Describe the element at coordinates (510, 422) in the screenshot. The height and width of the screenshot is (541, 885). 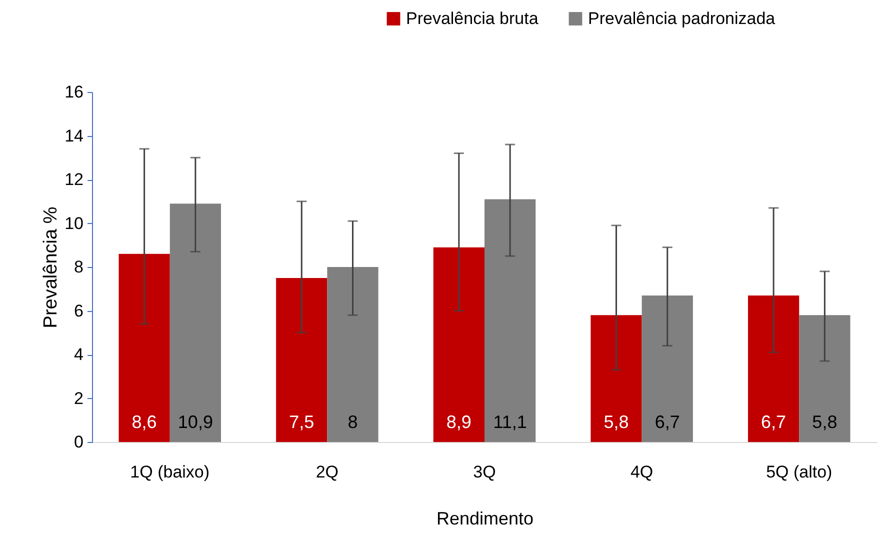
I see `data-label: 11,1` at that location.